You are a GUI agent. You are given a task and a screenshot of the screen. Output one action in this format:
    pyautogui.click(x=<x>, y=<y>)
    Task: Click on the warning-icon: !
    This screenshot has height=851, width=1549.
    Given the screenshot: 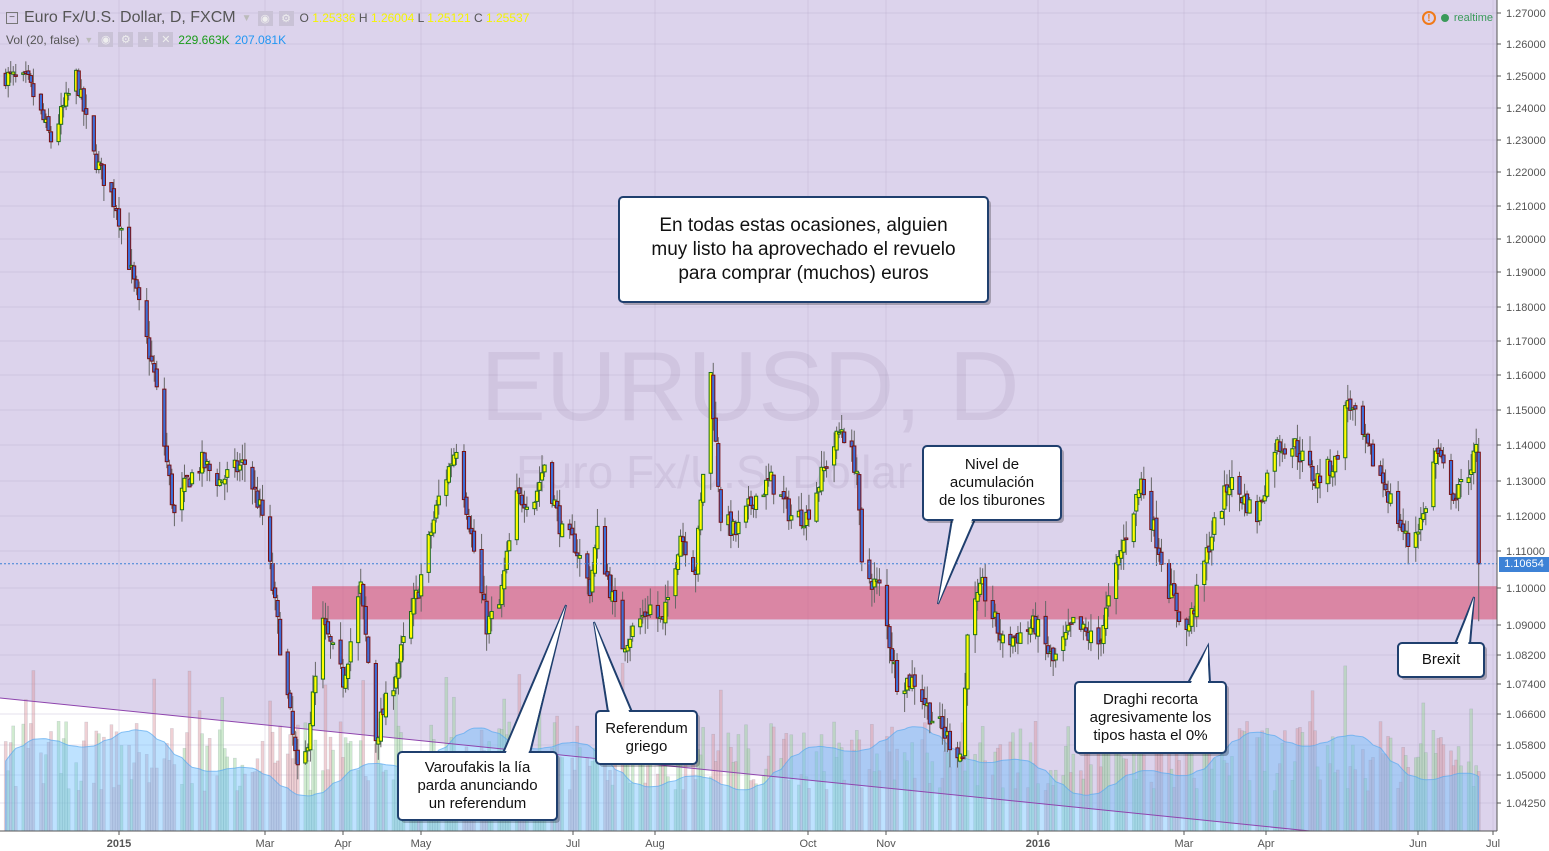 What is the action you would take?
    pyautogui.click(x=1428, y=18)
    